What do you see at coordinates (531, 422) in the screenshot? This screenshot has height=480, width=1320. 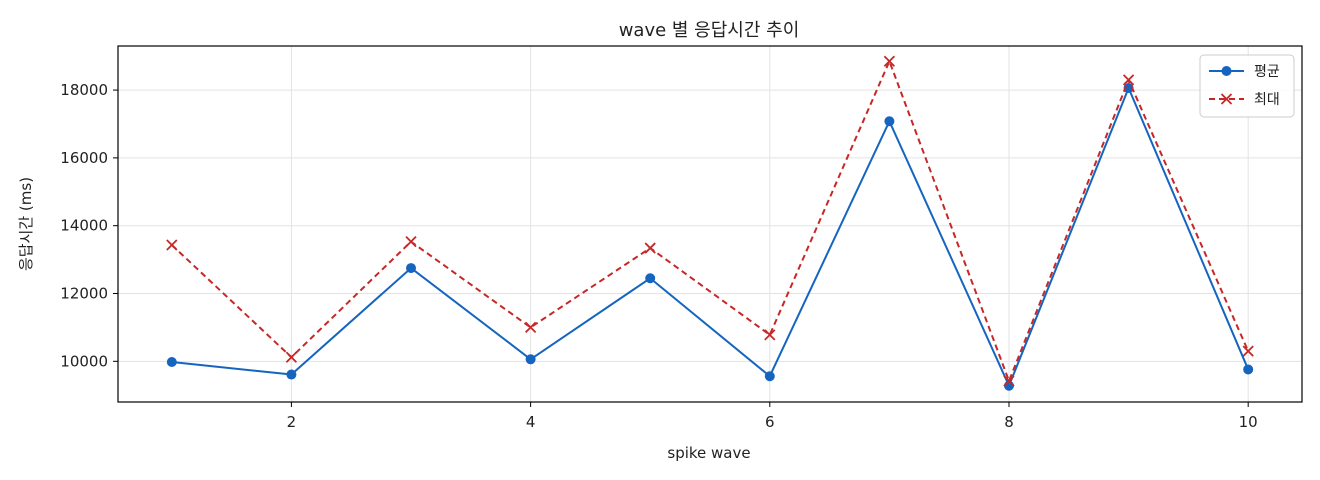 I see `x-tick-label: 4` at bounding box center [531, 422].